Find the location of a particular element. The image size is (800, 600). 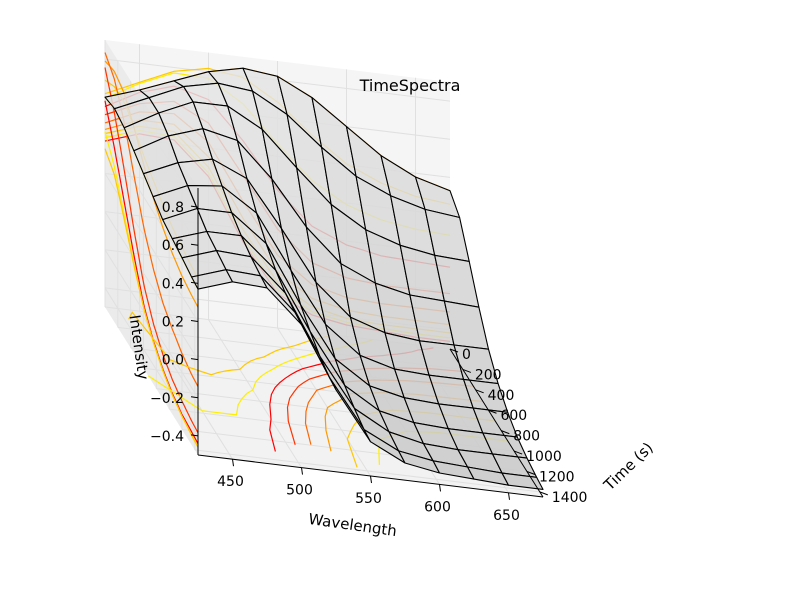

chart-title: TimeSpectra is located at coordinates (410, 85).